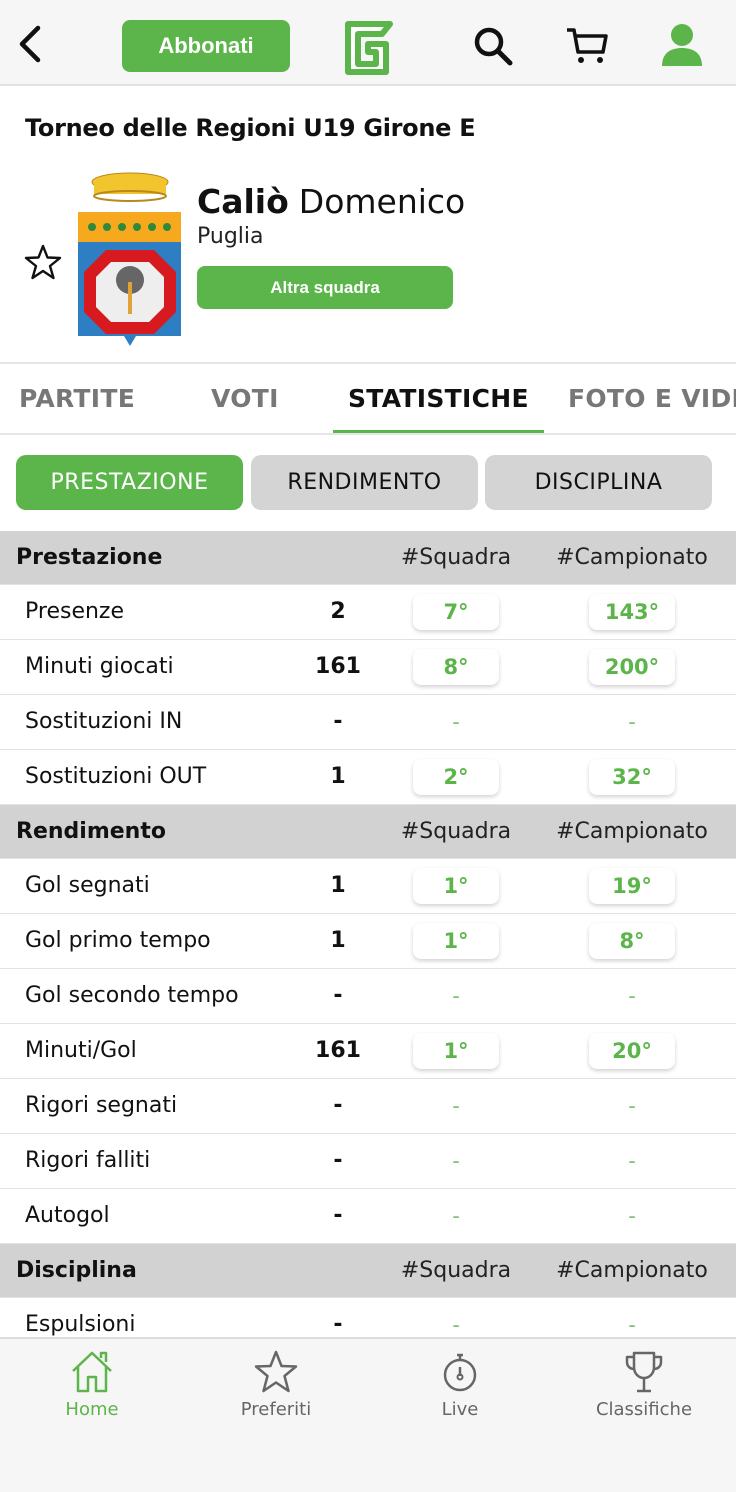 Image resolution: width=736 pixels, height=1492 pixels. I want to click on tab-bar: PARTITE VOTI STATISTICHE FOTO E VIDEO, so click(368, 398).